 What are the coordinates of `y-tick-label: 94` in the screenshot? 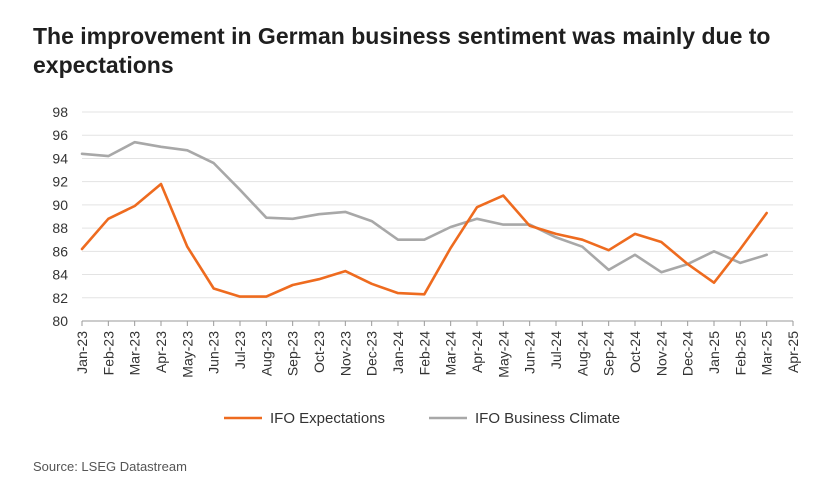 It's located at (60, 158).